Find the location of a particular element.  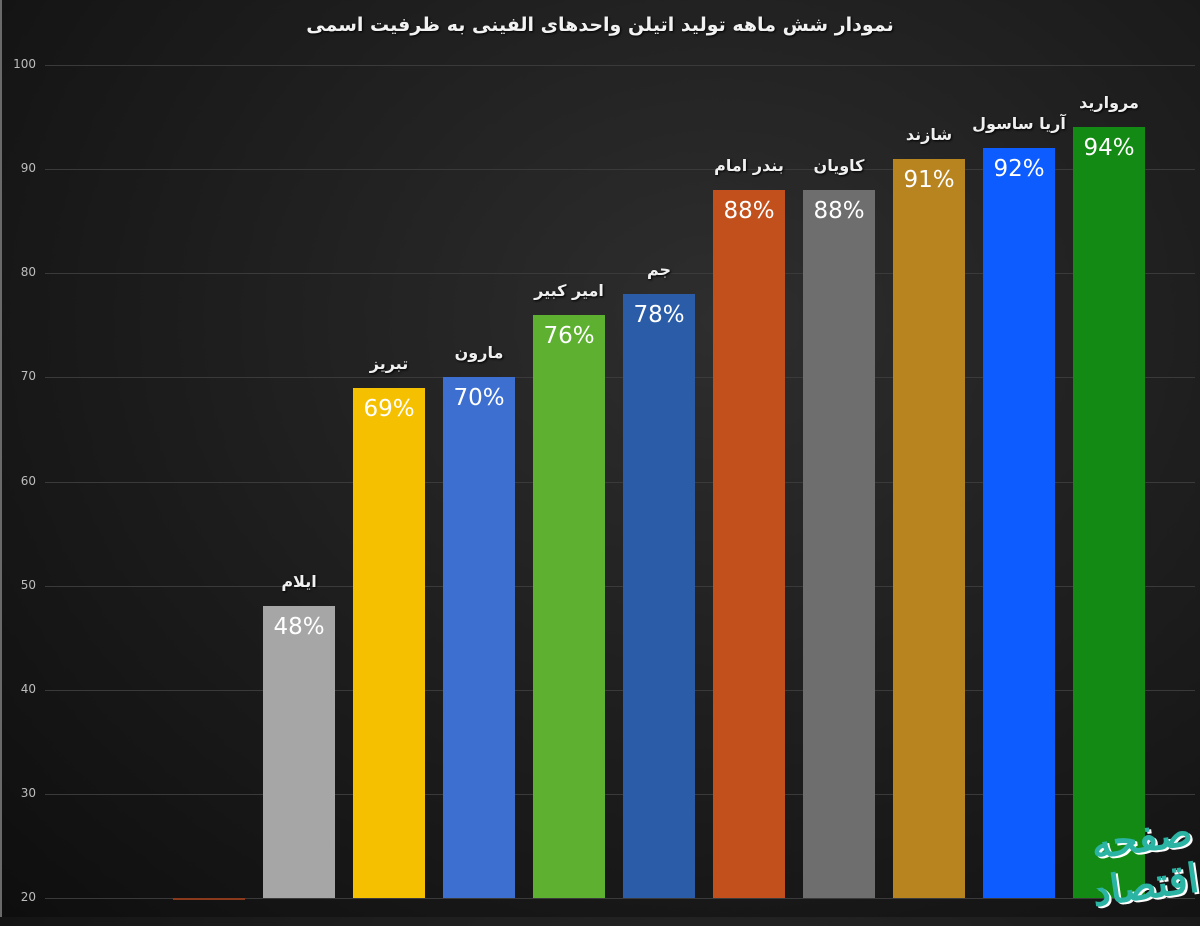

category-label: امیر کبیر is located at coordinates (569, 290).